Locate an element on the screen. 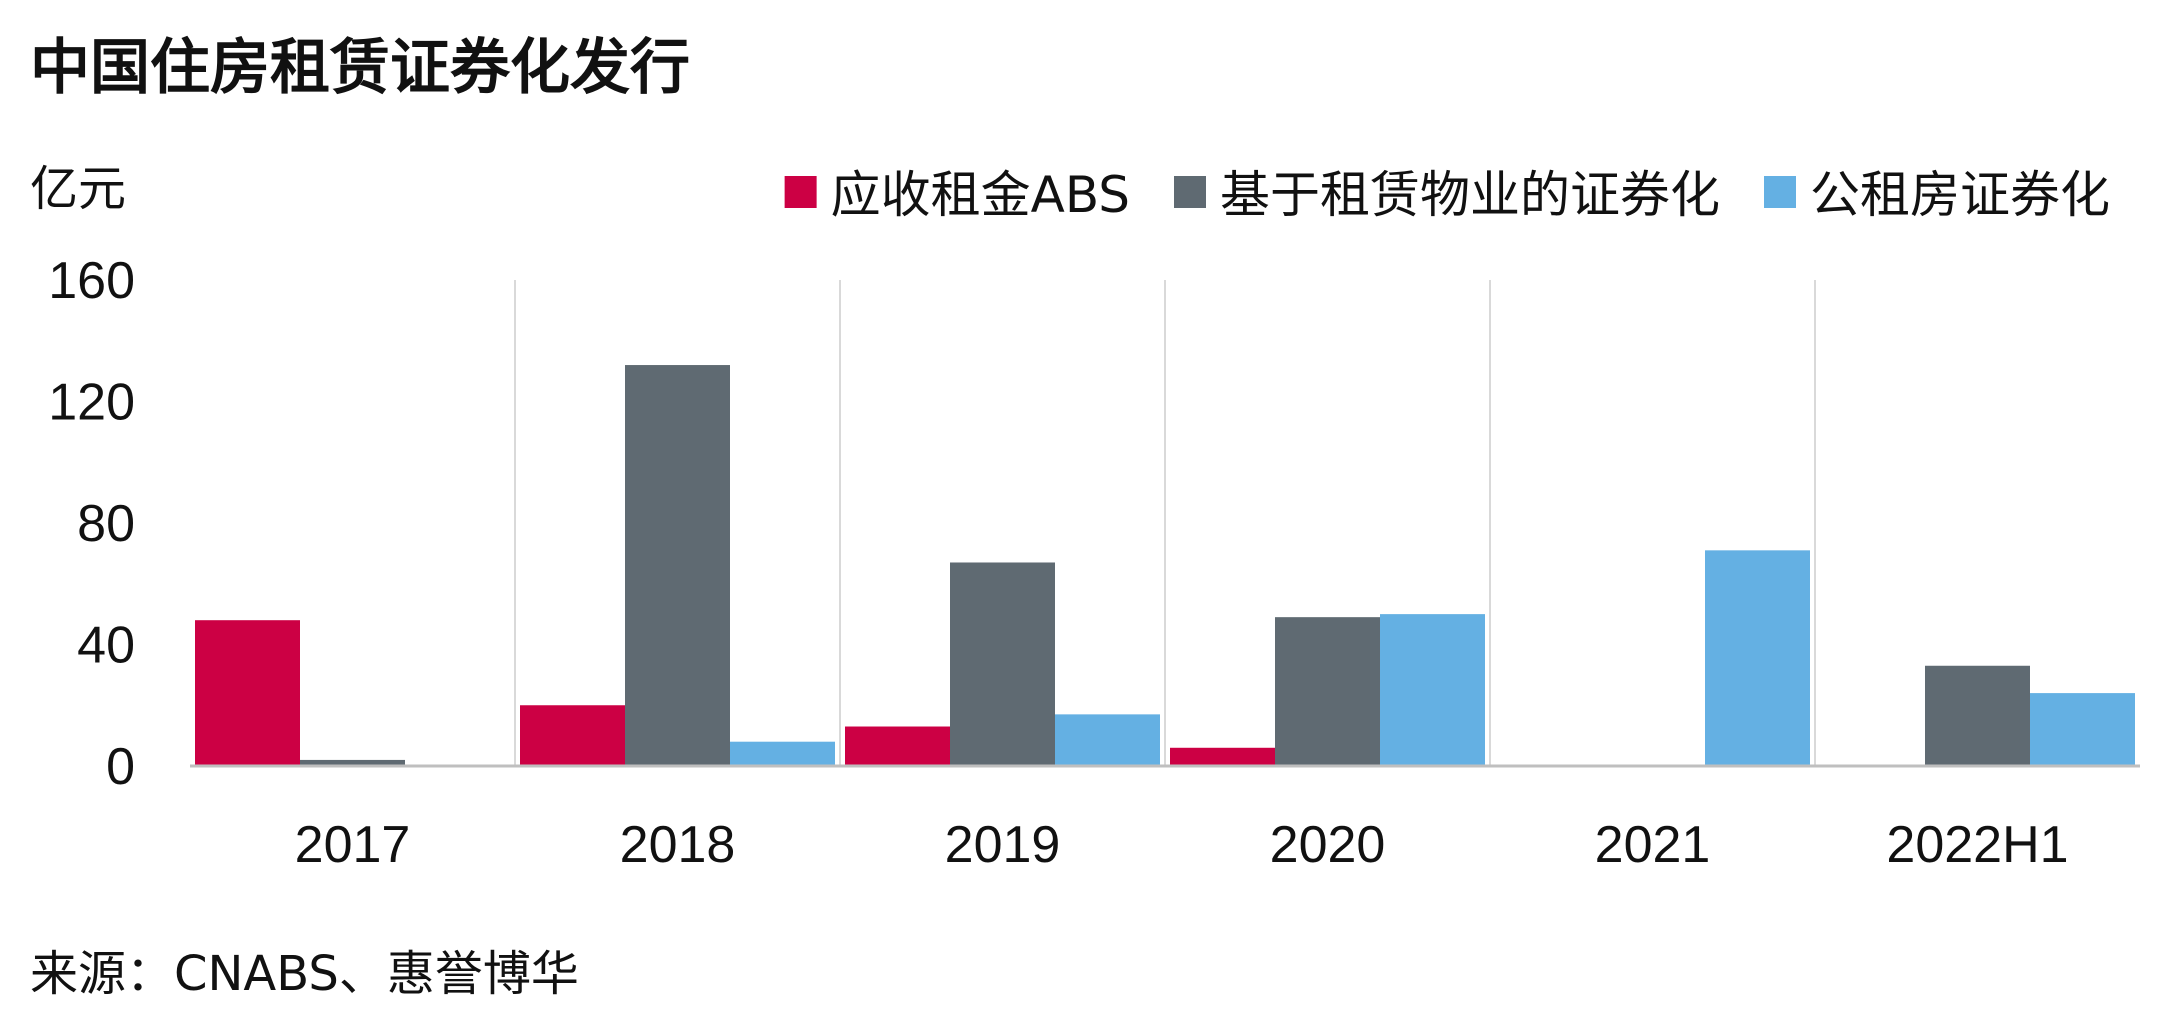  y-tick-labels: 0 40 80 120 160 is located at coordinates (91, 524).